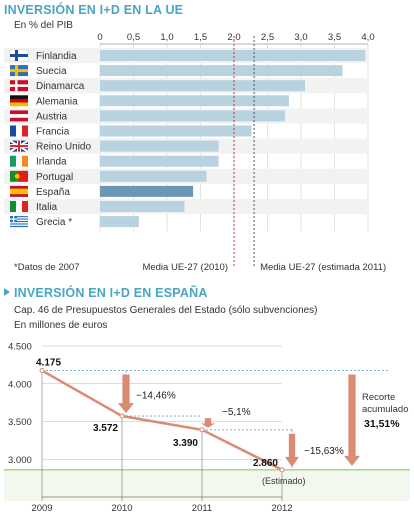 This screenshot has height=518, width=414. What do you see at coordinates (324, 451) in the screenshot?
I see `change-label: −15,63%` at bounding box center [324, 451].